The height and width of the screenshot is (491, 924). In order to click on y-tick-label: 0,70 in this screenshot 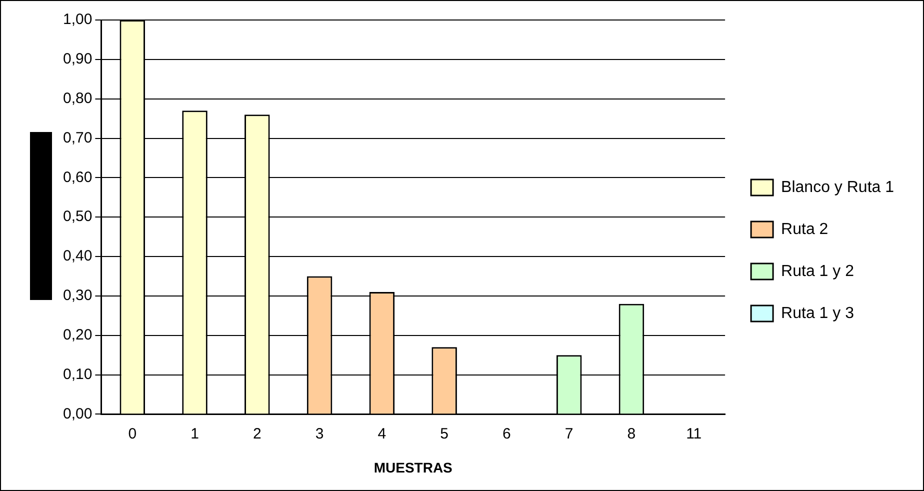, I will do `click(77, 137)`.